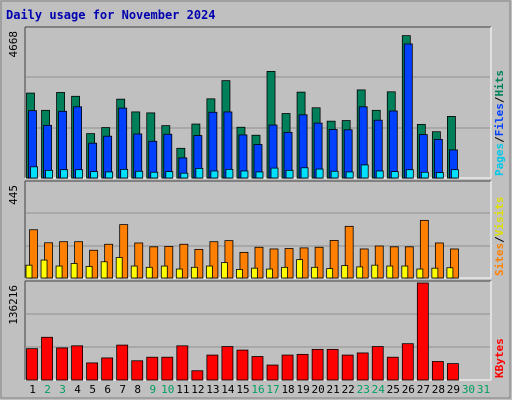 The height and width of the screenshot is (400, 512). I want to click on x-tick-label: 27, so click(423, 389).